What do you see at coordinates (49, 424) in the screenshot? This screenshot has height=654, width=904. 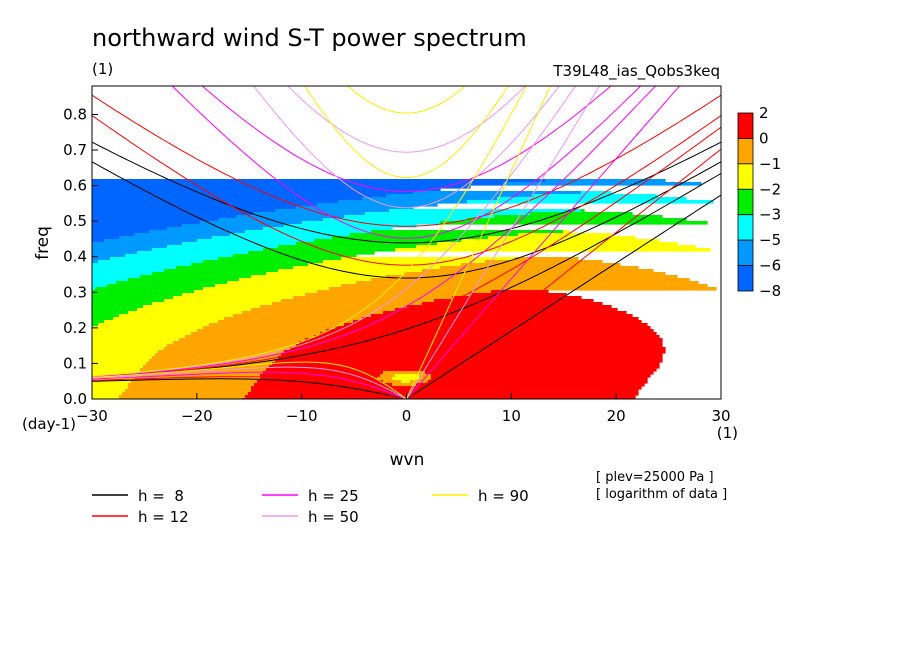 I see `y-unit-label: (day-1)` at bounding box center [49, 424].